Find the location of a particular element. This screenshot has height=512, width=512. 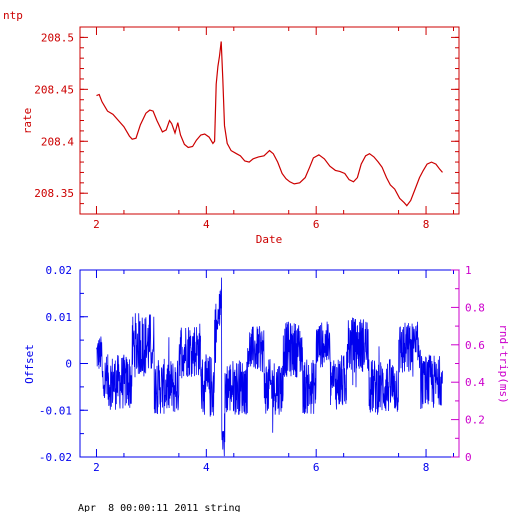

roundtrip-y-tick-label: 0.4 is located at coordinates (475, 382).